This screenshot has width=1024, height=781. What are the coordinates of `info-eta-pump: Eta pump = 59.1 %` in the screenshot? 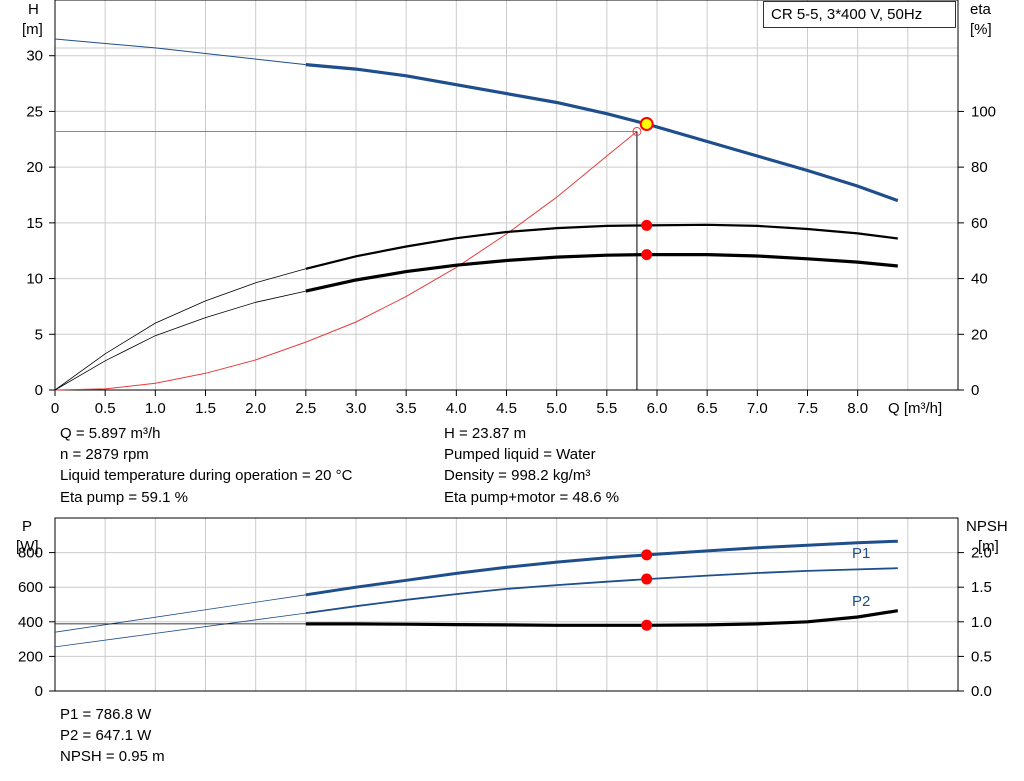 It's located at (124, 497).